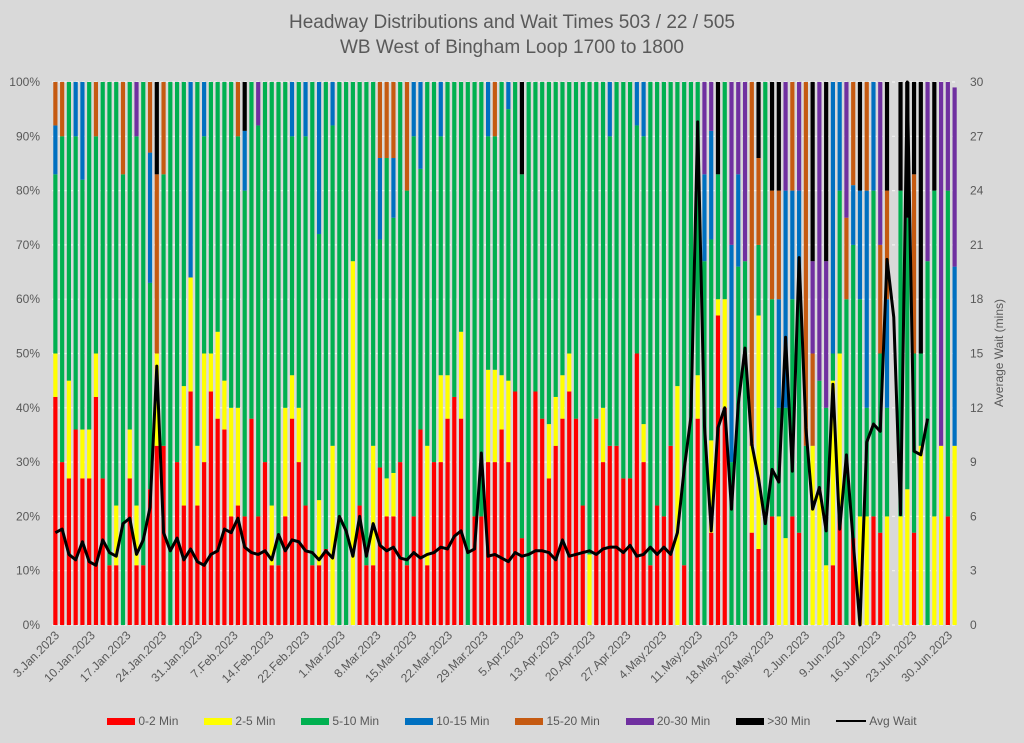  What do you see at coordinates (973, 516) in the screenshot?
I see `y2-tick-label: 6` at bounding box center [973, 516].